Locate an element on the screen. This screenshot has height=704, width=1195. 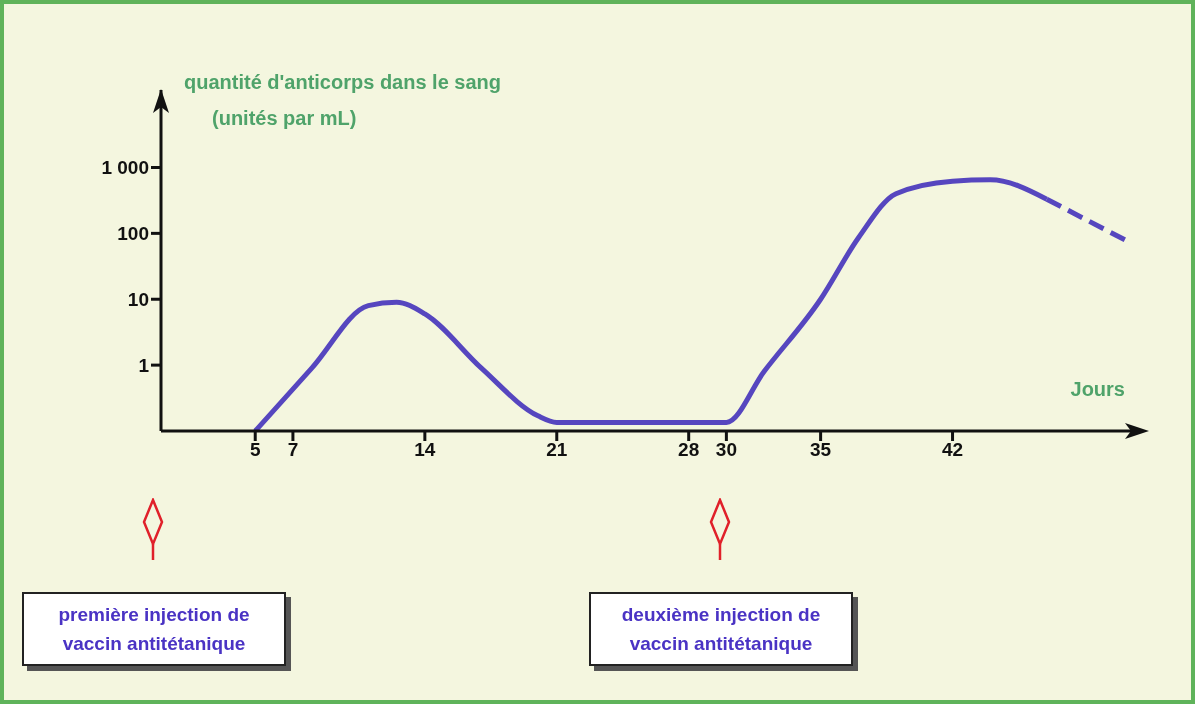
y-tick-label: 10 is located at coordinates (138, 299).